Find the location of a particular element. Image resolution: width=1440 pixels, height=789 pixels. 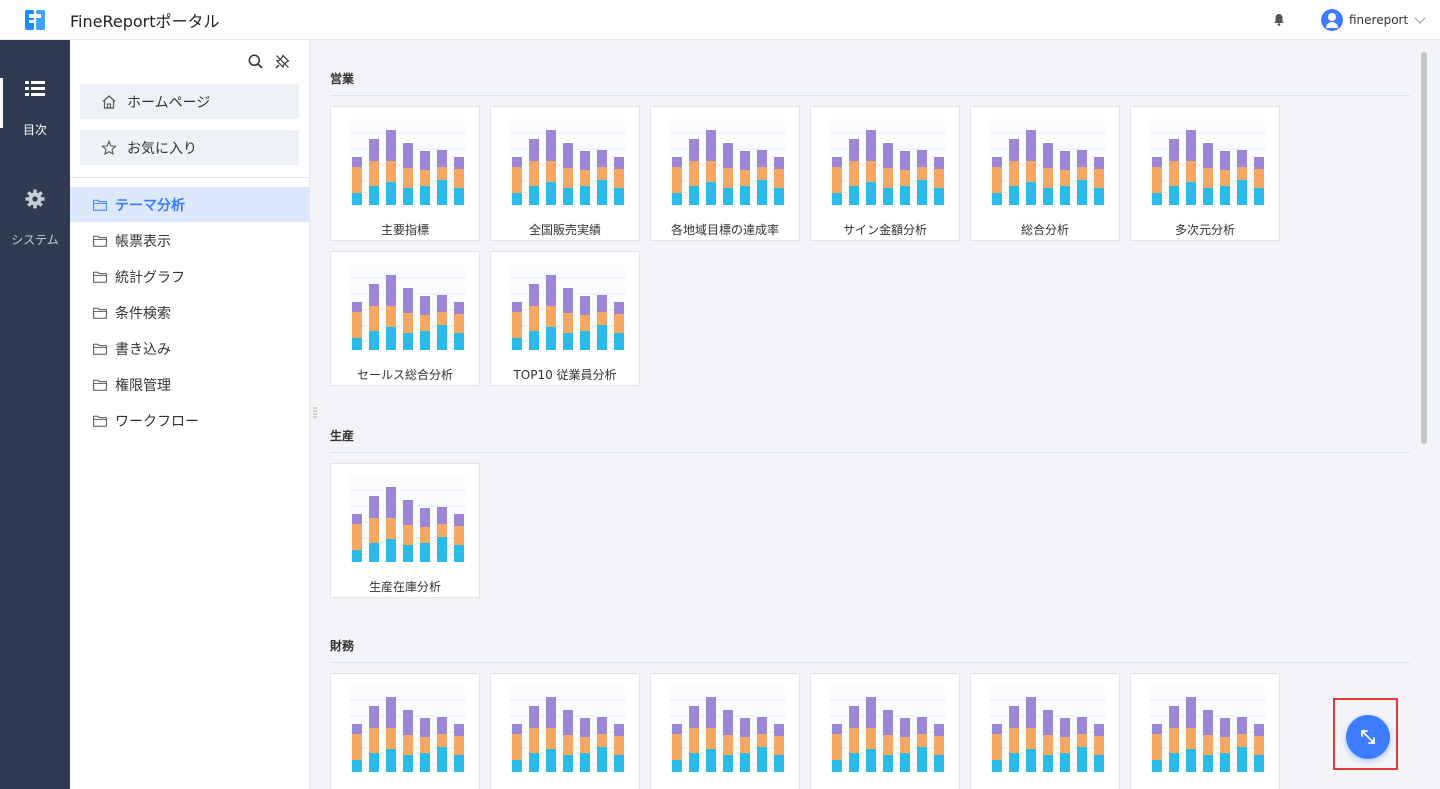

nav-item-system: システム is located at coordinates (35, 221).